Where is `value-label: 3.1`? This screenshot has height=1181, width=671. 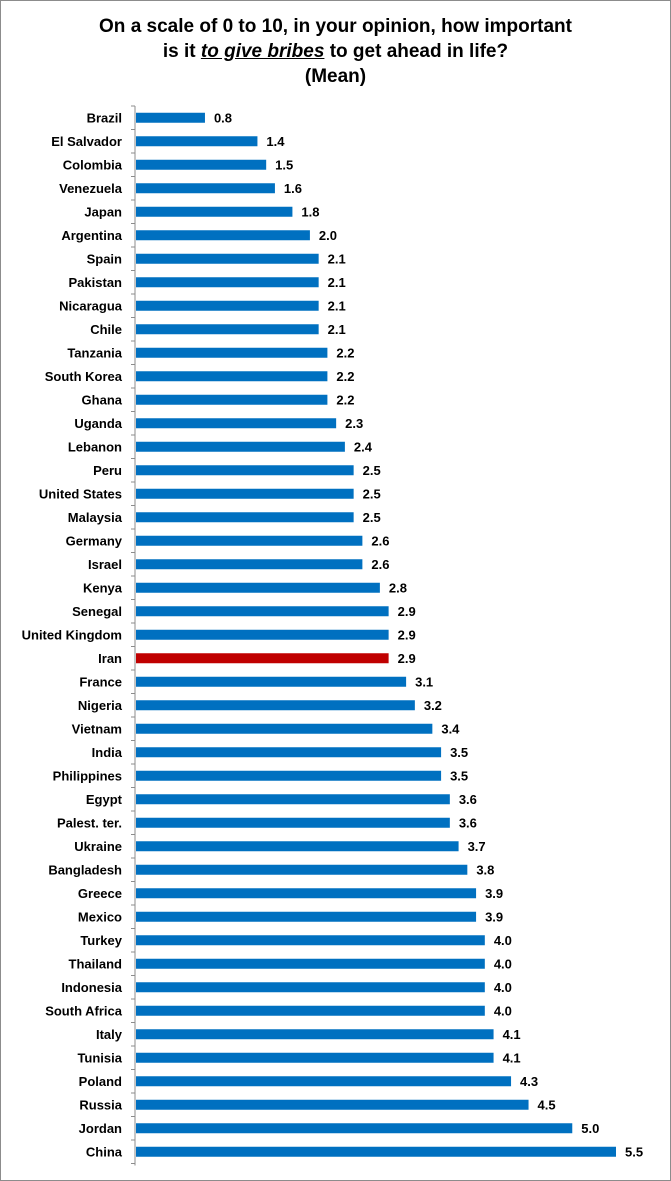
value-label: 3.1 is located at coordinates (424, 681).